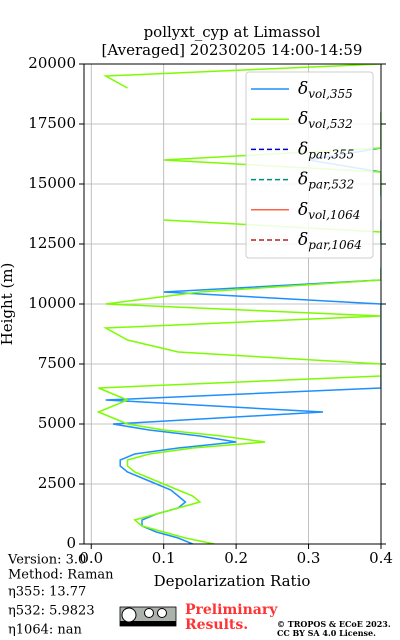 The width and height of the screenshot is (400, 640). I want to click on x-tick-label: 0.0, so click(91, 558).